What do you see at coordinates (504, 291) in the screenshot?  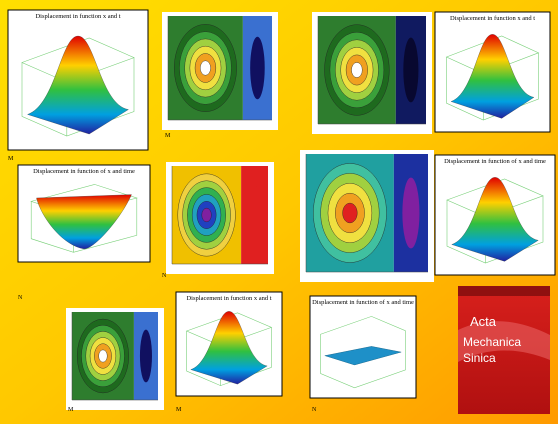 I see `cover-band` at bounding box center [504, 291].